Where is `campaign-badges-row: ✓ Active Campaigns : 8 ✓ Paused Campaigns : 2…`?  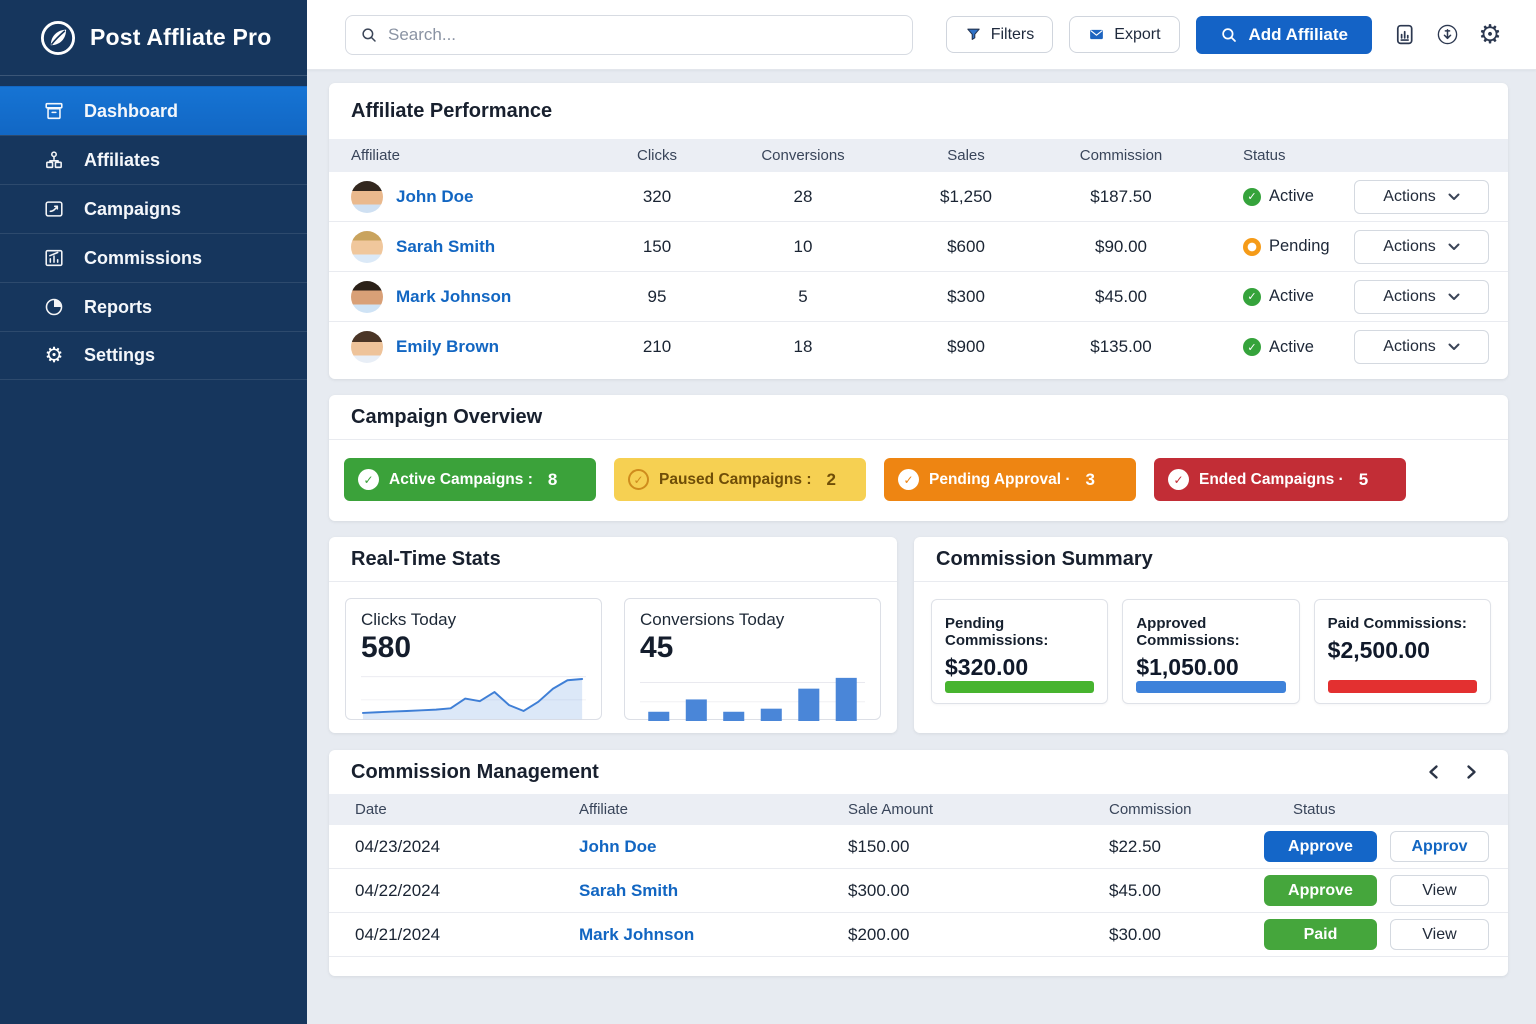 campaign-badges-row: ✓ Active Campaigns : 8 ✓ Paused Campaigns : 2… is located at coordinates (918, 470).